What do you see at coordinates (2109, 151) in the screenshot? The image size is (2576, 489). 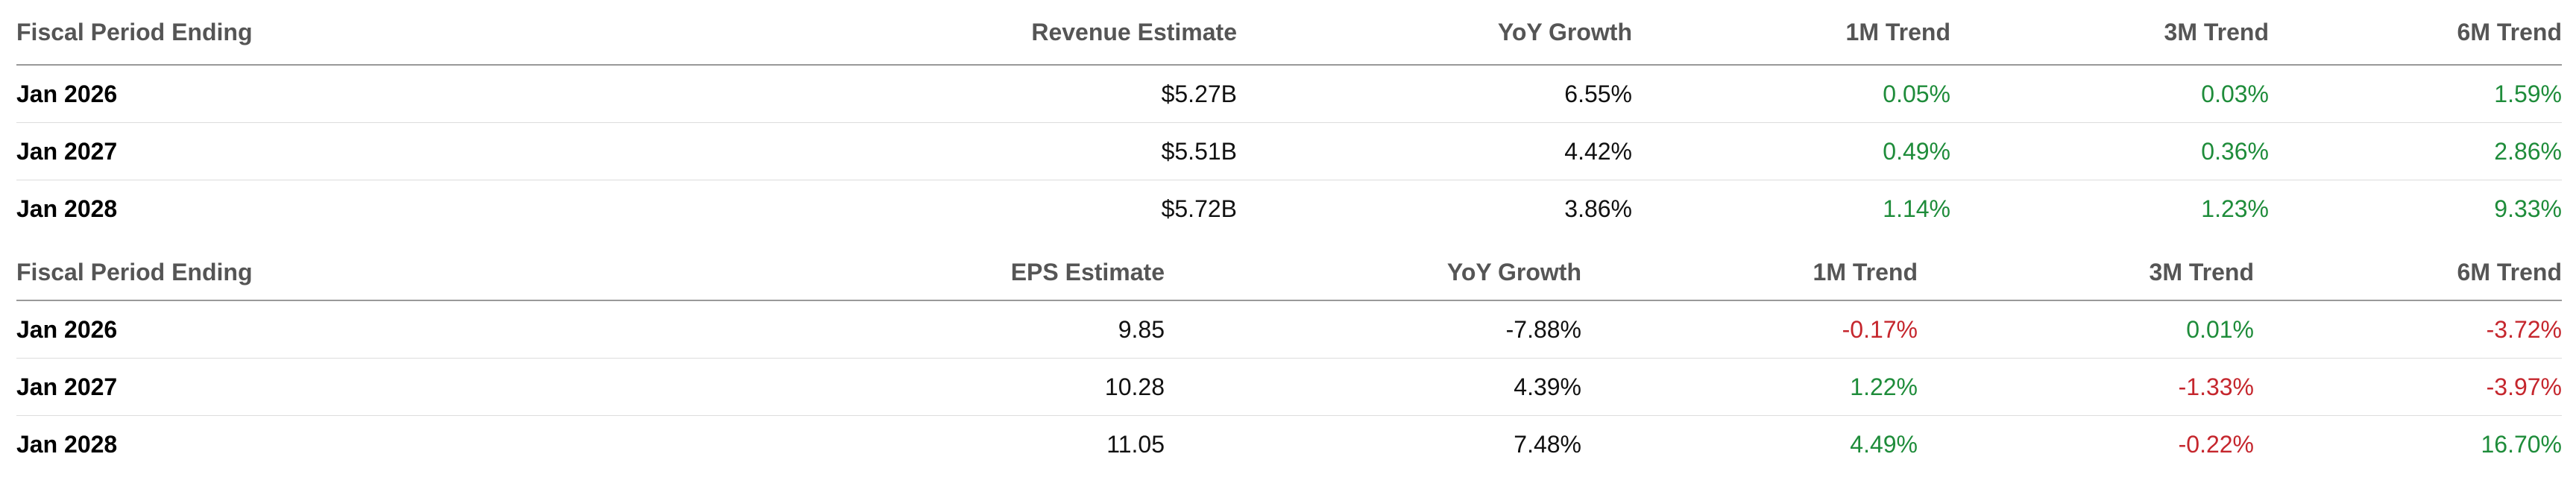 I see `value-cell: 0.36%` at bounding box center [2109, 151].